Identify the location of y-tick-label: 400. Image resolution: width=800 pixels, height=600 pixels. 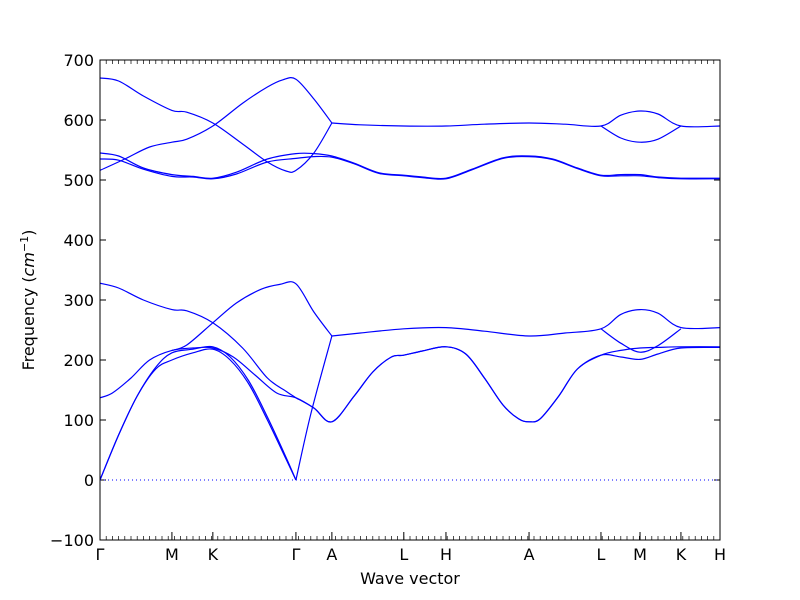
(78, 240).